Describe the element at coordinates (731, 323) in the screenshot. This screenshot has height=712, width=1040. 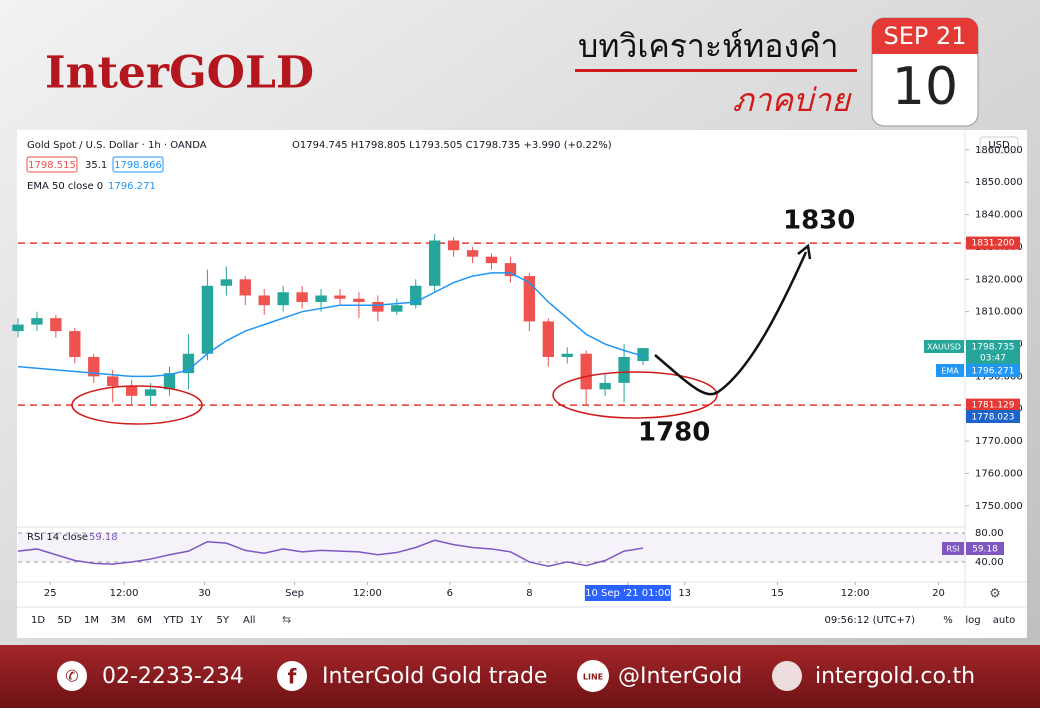
I see `forecast-arrow` at that location.